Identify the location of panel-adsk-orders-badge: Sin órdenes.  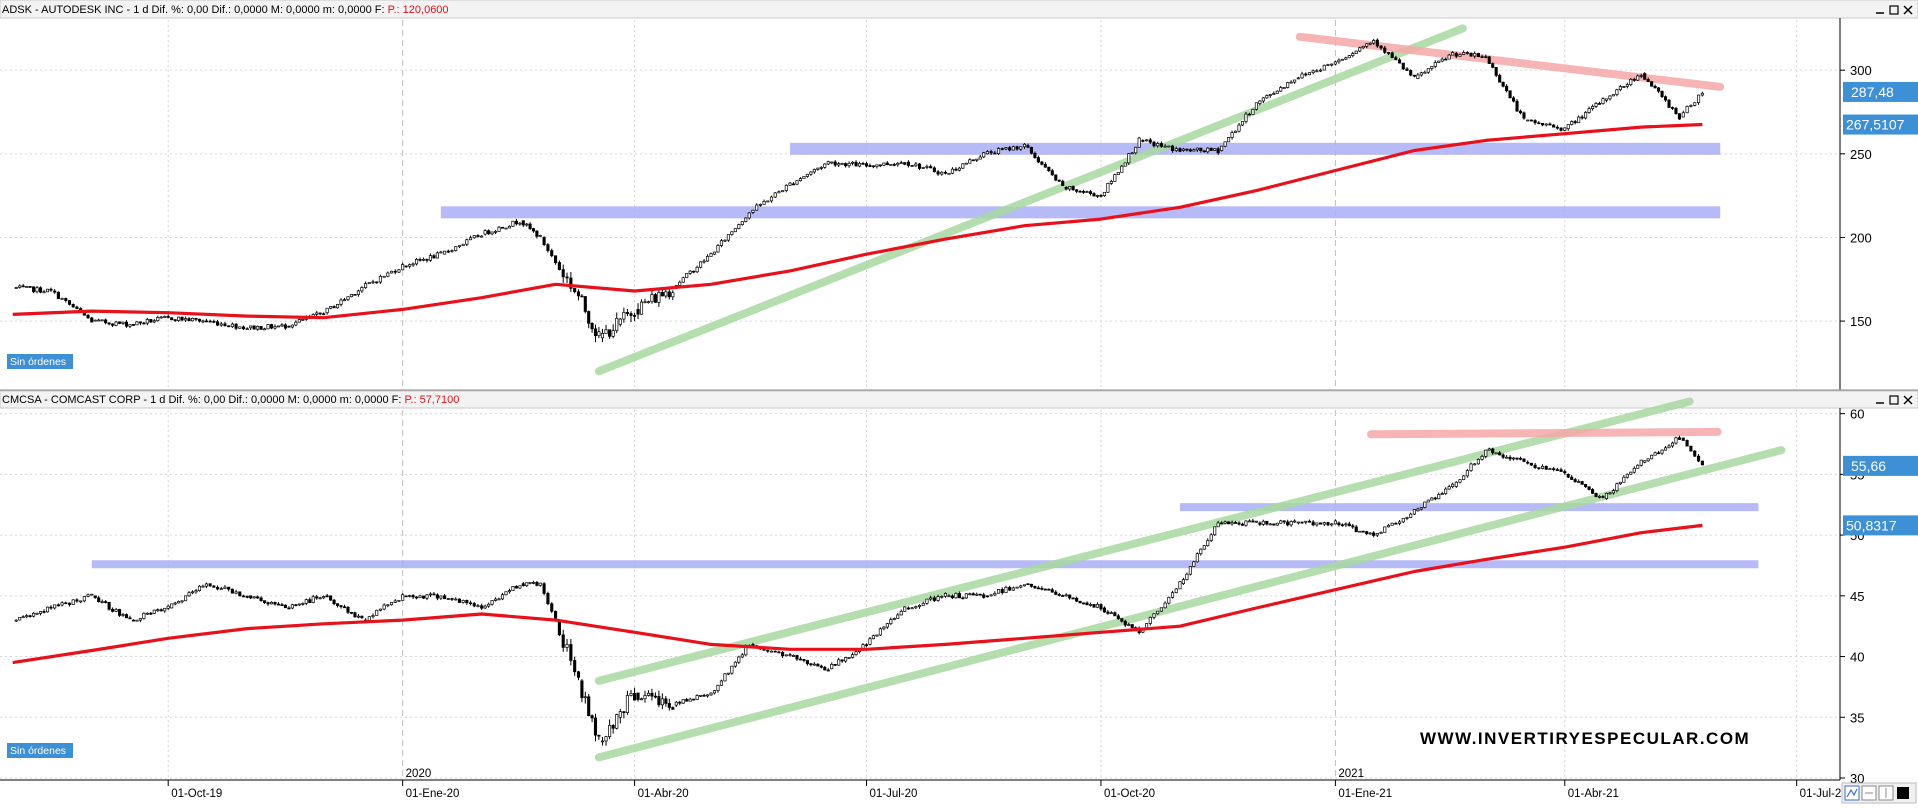
(40, 361).